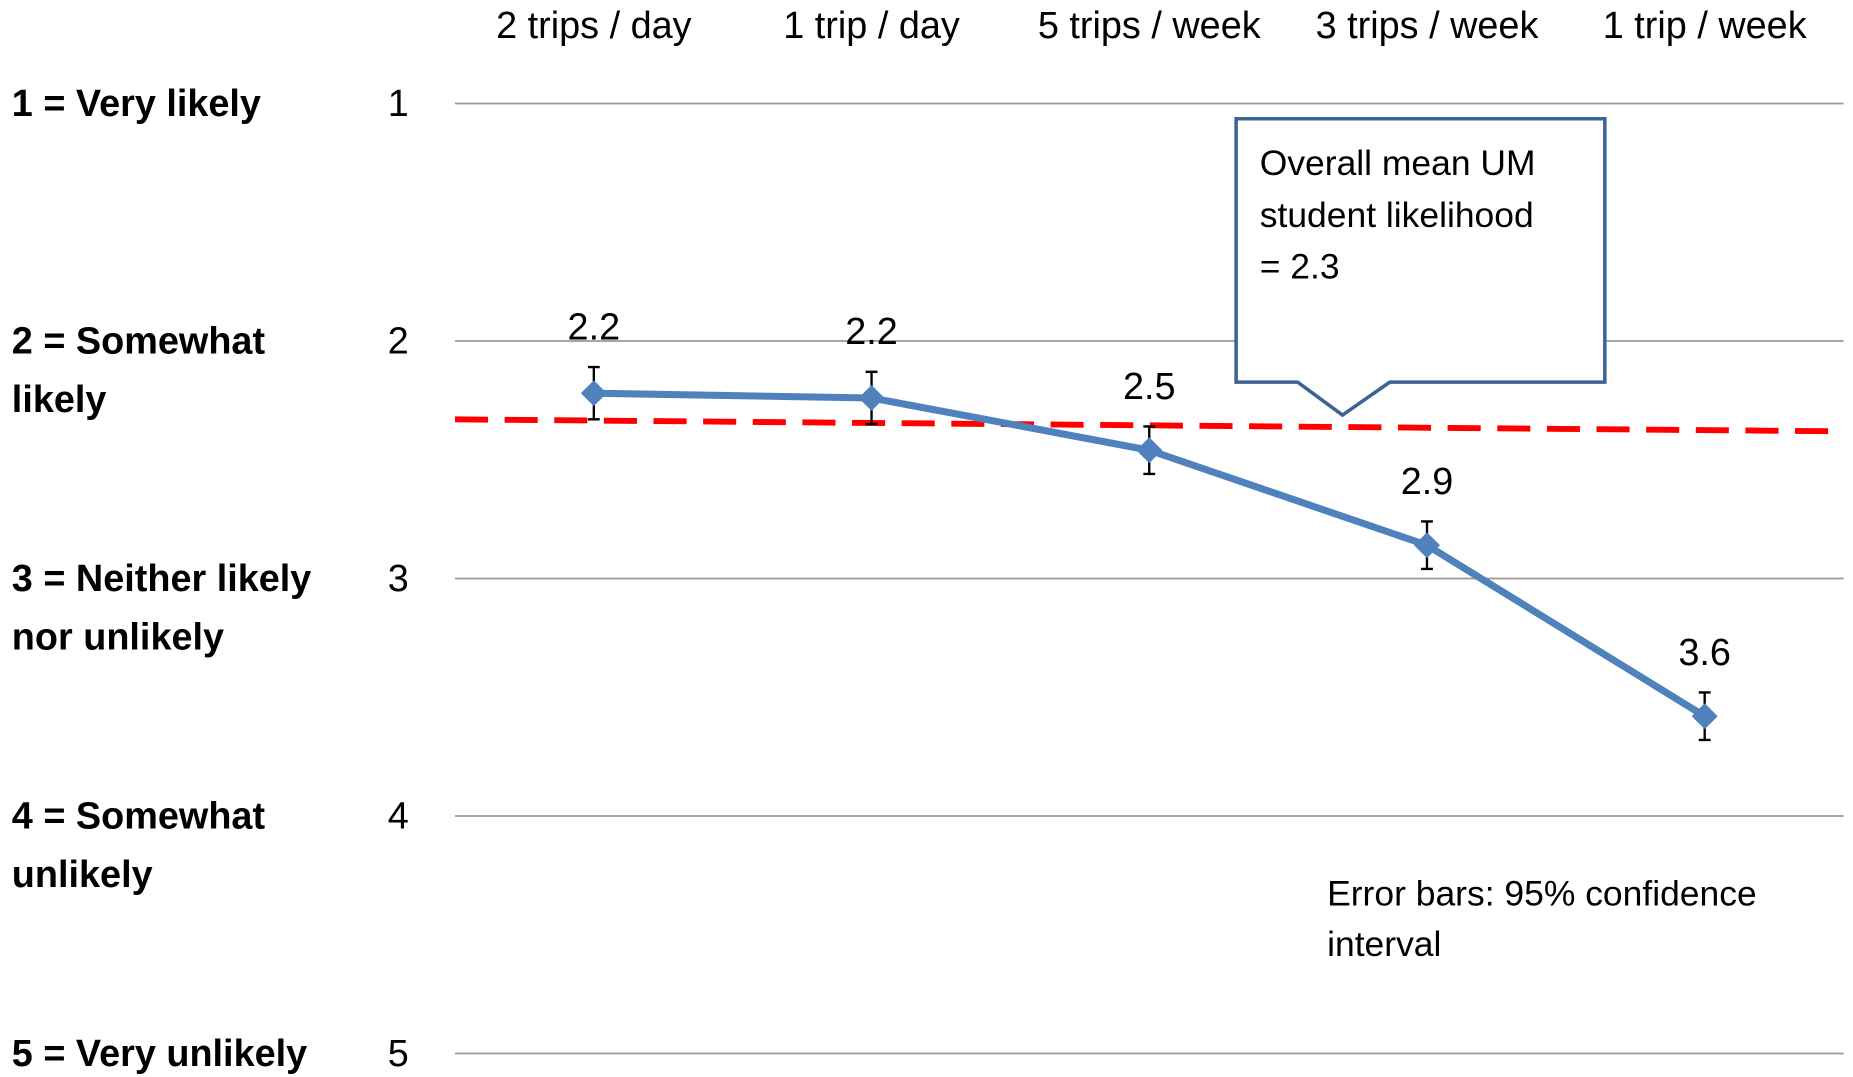  What do you see at coordinates (398, 103) in the screenshot?
I see `y-tick-label: 1` at bounding box center [398, 103].